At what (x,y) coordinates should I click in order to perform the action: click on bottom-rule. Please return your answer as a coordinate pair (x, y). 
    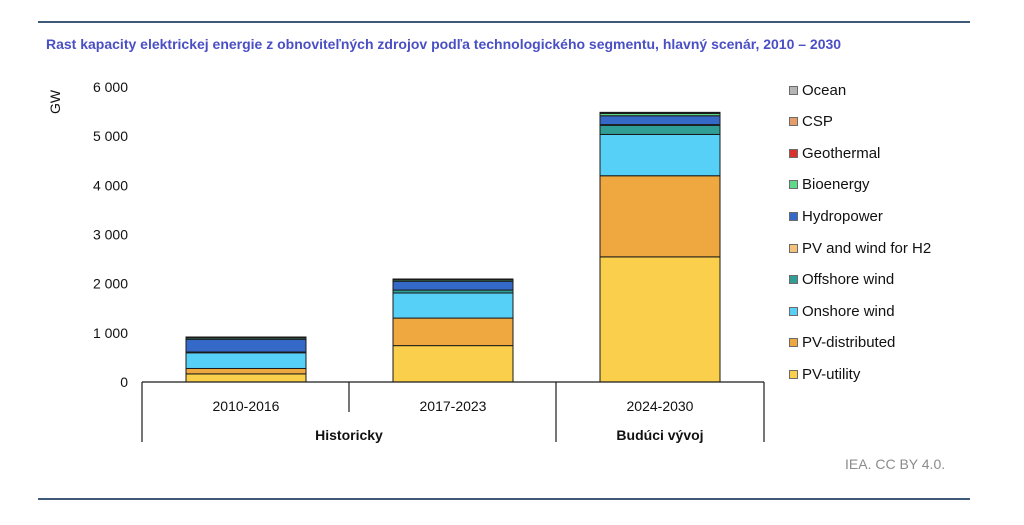
    Looking at the image, I should click on (504, 499).